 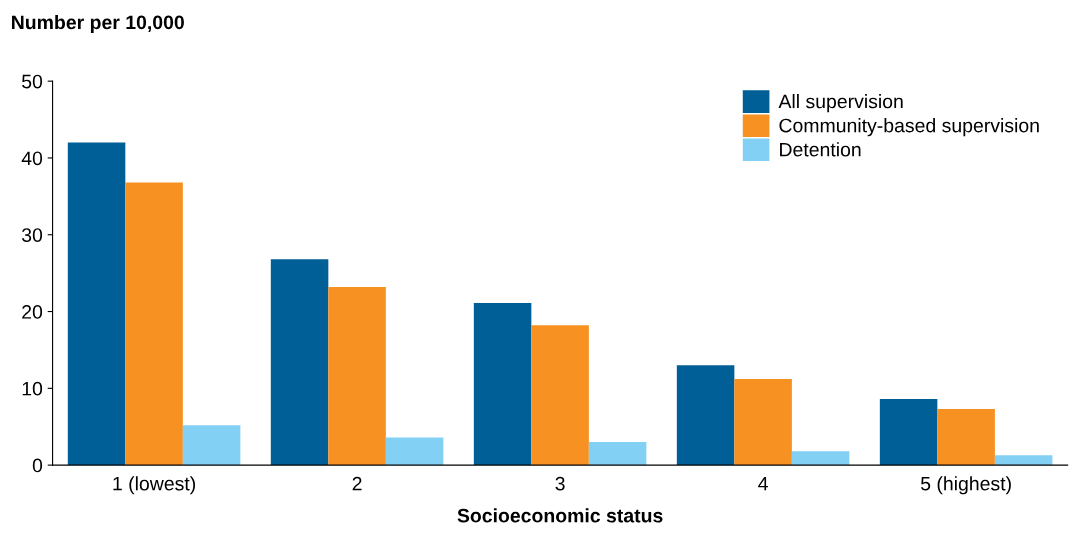 What do you see at coordinates (820, 149) in the screenshot?
I see `legend-label: Detention` at bounding box center [820, 149].